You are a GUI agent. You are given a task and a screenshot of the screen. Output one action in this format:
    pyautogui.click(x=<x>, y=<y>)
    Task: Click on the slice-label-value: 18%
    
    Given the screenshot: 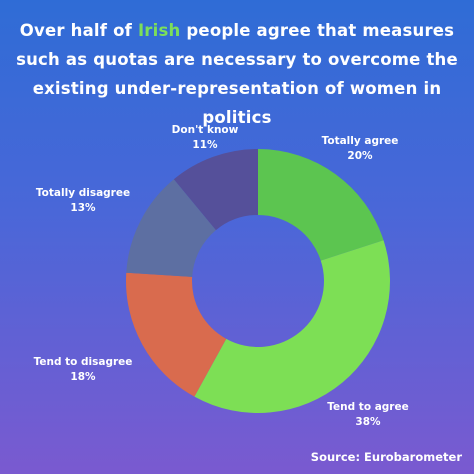 What is the action you would take?
    pyautogui.click(x=83, y=377)
    